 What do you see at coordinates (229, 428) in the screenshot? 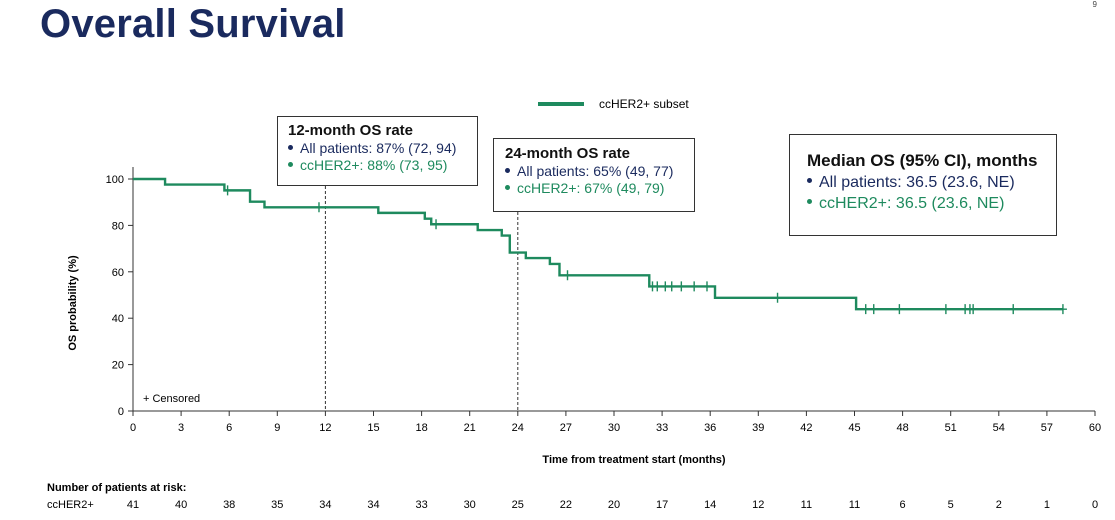
I see `x-tick-label: 6` at bounding box center [229, 428].